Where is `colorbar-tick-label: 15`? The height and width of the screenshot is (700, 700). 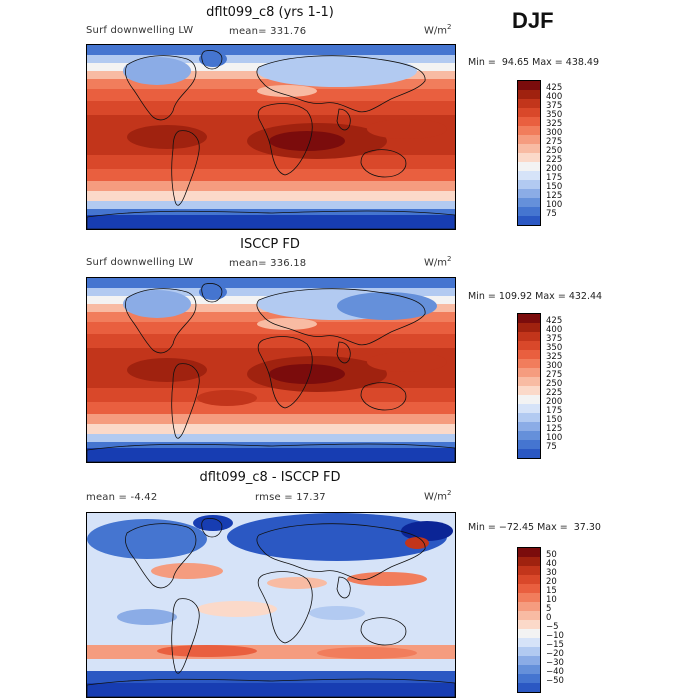
colorbar-tick-label: 15 is located at coordinates (551, 591).